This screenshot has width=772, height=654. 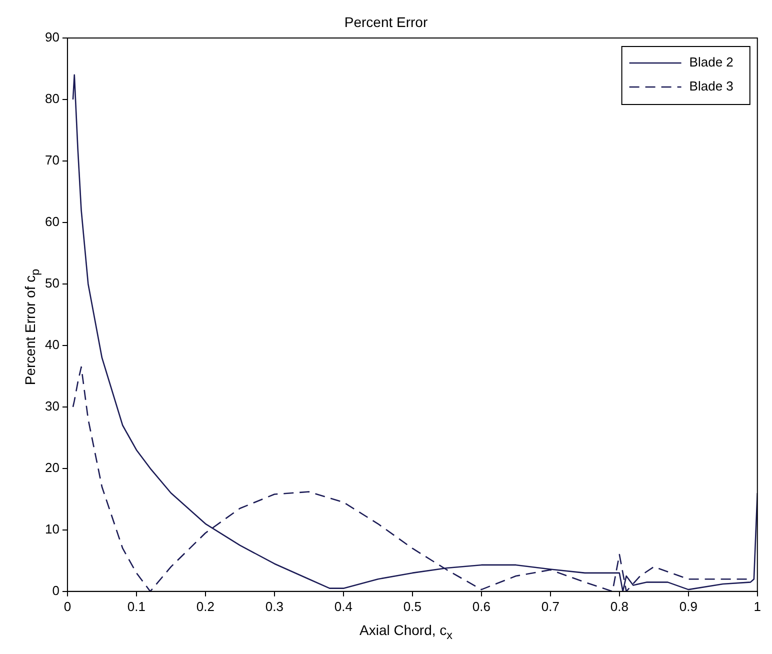 I want to click on x-tick-label: 1, so click(x=757, y=606).